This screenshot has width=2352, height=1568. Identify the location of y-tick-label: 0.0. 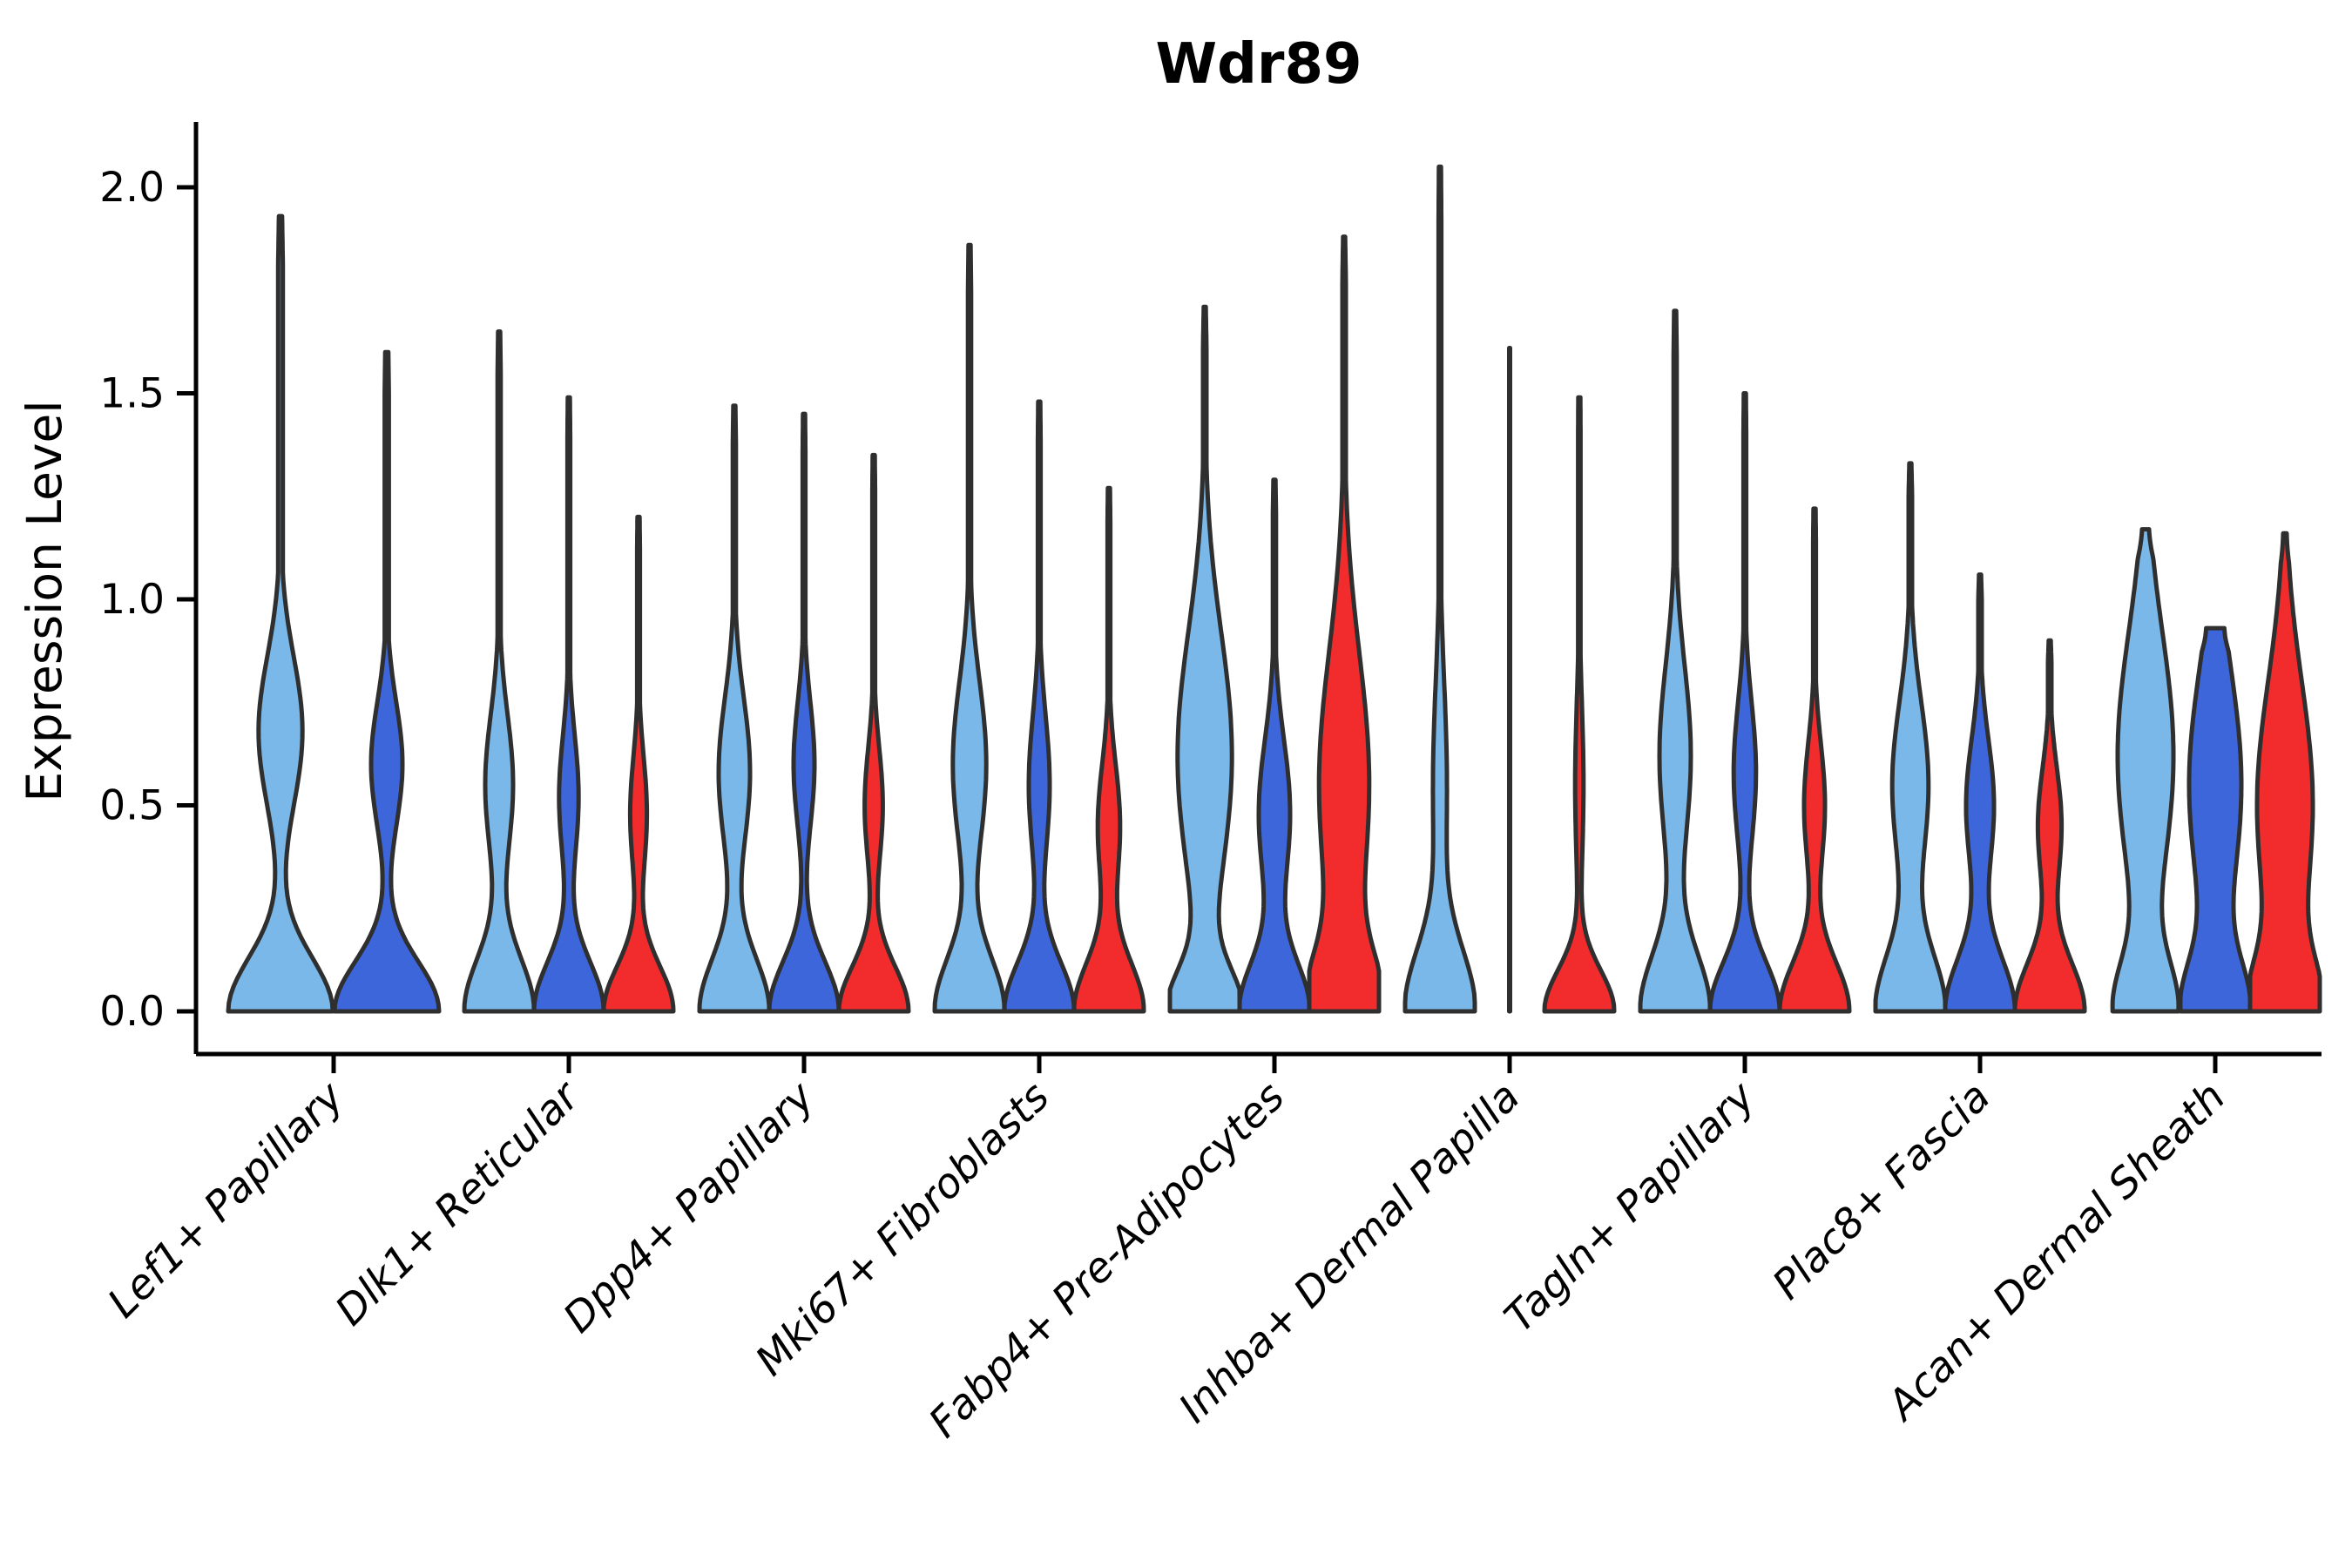
(132, 1012).